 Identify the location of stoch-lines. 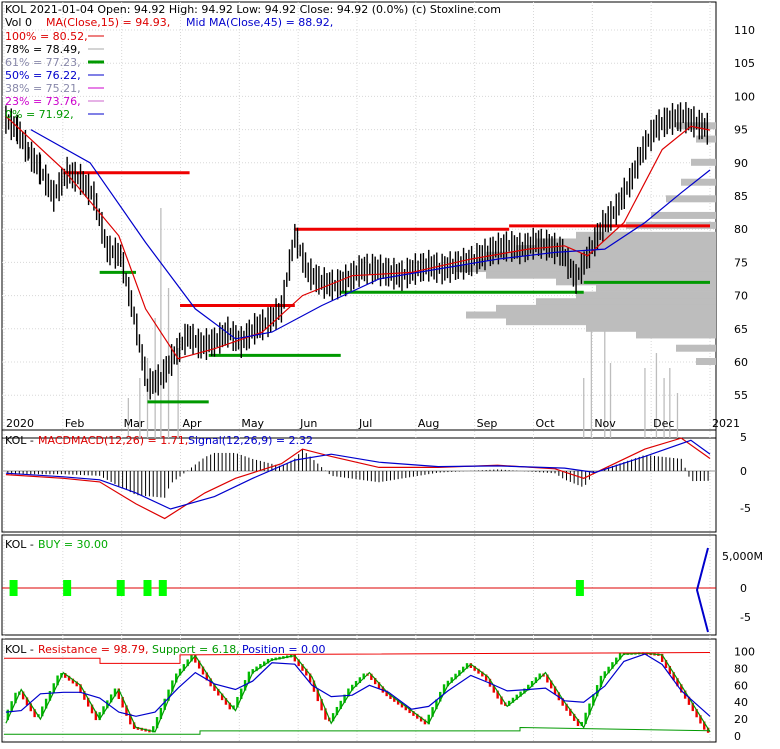
(357, 693).